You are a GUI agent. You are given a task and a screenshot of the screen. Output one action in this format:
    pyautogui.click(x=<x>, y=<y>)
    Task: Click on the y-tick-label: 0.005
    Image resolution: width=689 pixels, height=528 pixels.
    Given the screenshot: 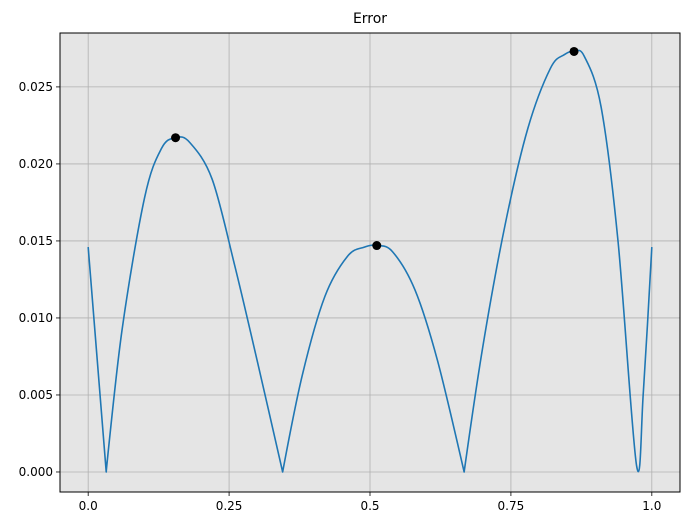 What is the action you would take?
    pyautogui.click(x=36, y=395)
    